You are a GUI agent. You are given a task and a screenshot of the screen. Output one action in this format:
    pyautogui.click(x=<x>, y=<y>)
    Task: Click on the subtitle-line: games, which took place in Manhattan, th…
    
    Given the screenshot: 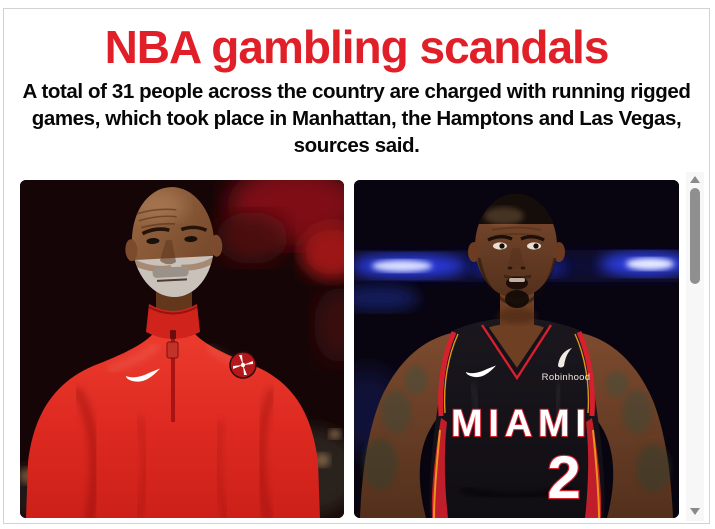 What is the action you would take?
    pyautogui.click(x=356, y=118)
    